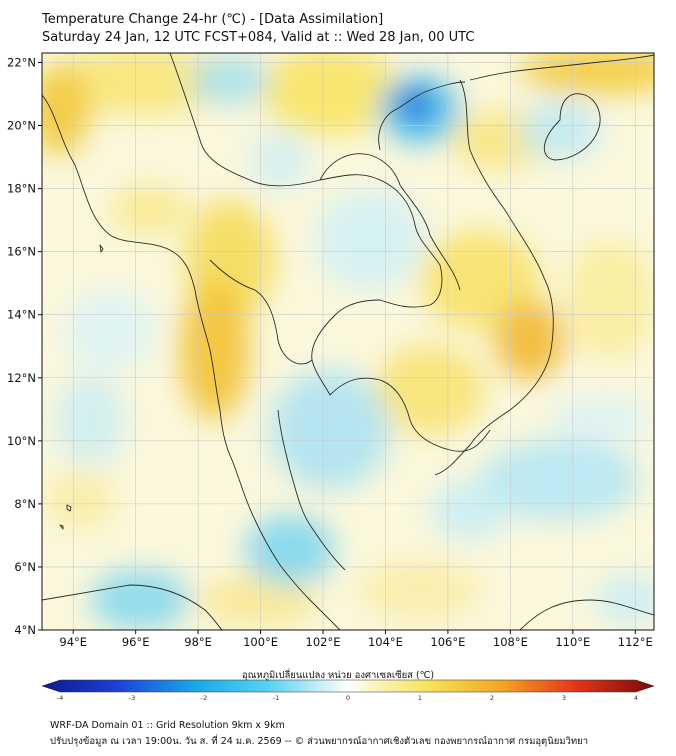 The width and height of the screenshot is (676, 756). I want to click on colorbar-gradient, so click(348, 686).